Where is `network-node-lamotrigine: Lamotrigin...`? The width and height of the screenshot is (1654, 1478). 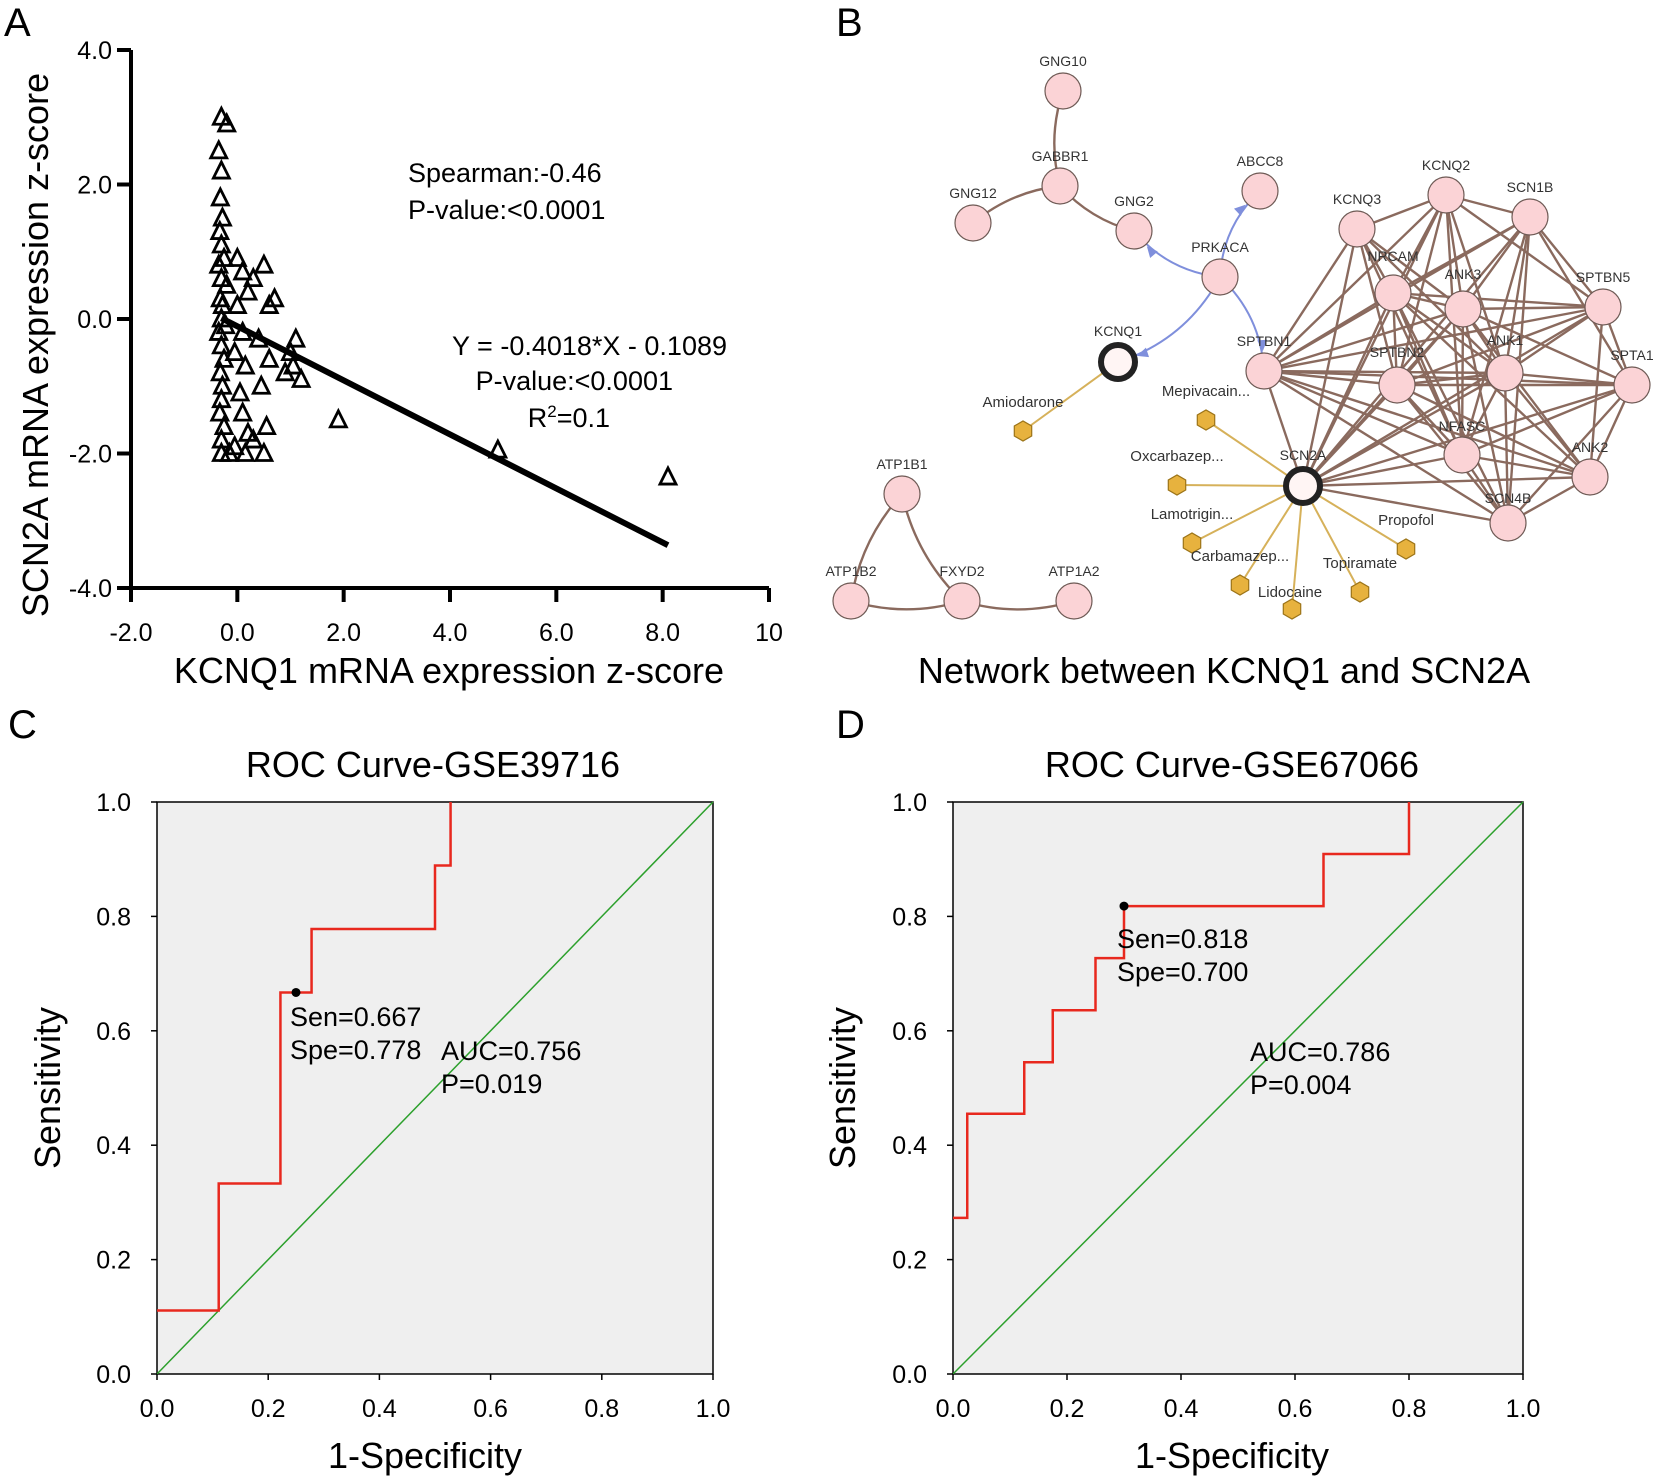
network-node-lamotrigine: Lamotrigin... is located at coordinates (1192, 530).